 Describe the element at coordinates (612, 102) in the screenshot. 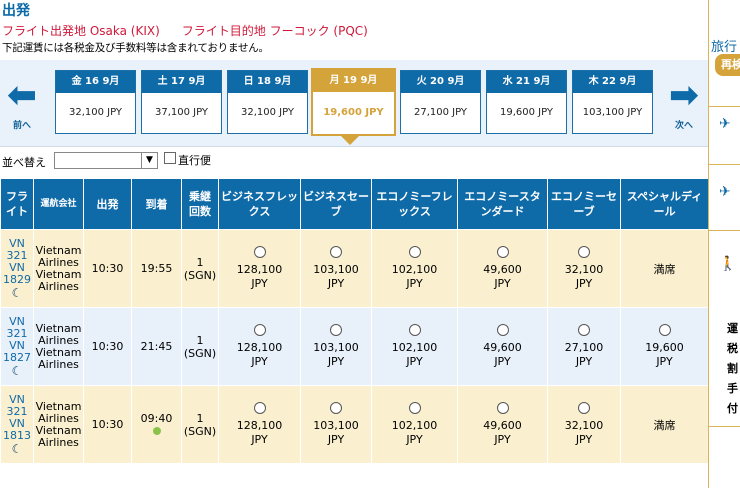

I see `date-card: 木 22 9月 103,100 JPY` at that location.